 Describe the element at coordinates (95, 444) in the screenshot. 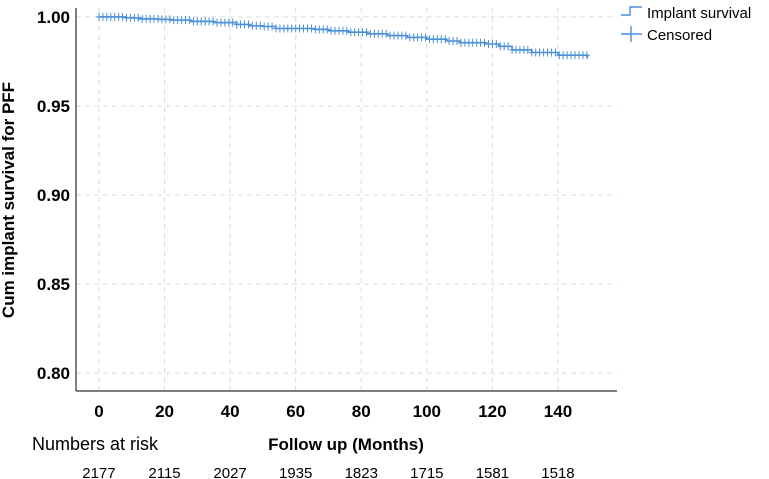

I see `numbers-at-risk-label: Numbers at risk` at that location.